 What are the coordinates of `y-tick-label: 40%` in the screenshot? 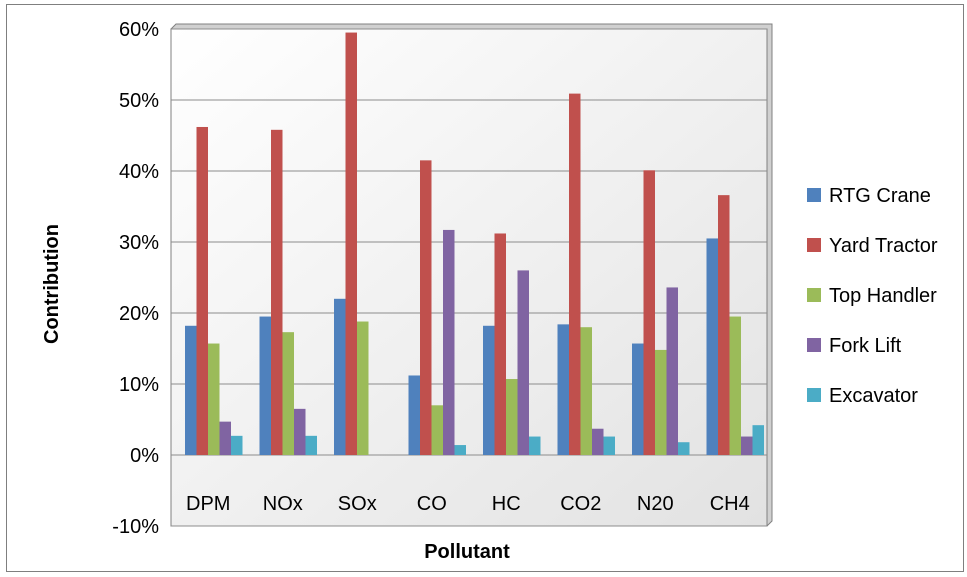 It's located at (139, 172).